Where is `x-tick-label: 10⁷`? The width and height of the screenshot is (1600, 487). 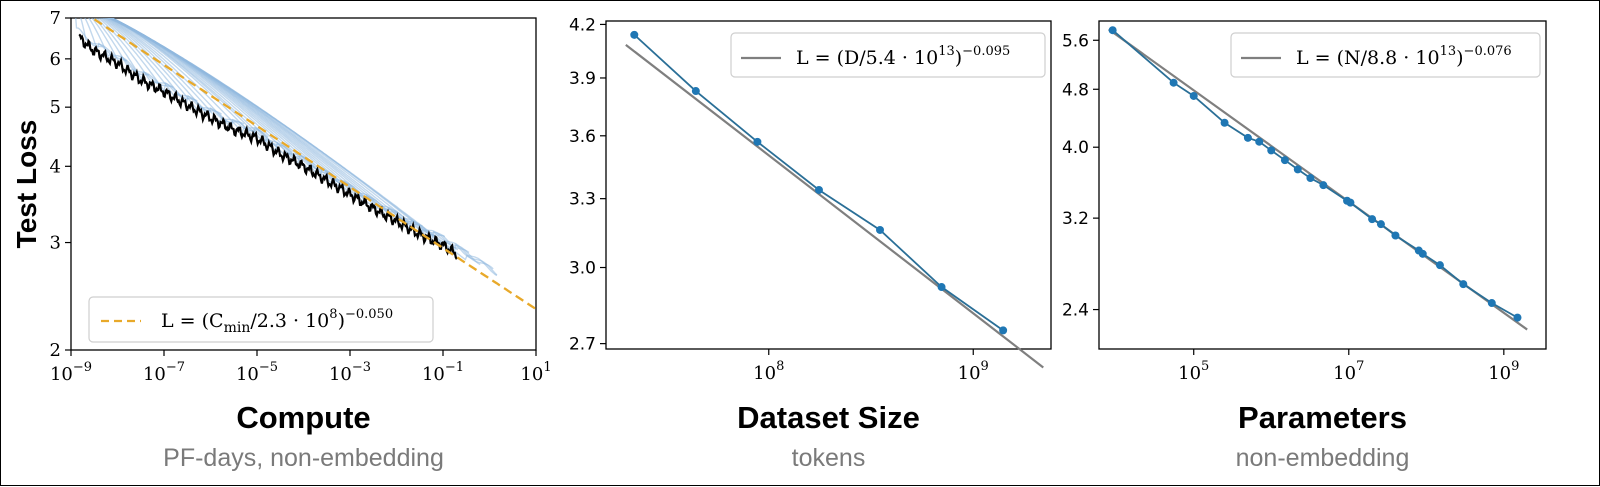
x-tick-label: 10⁷ is located at coordinates (1348, 371).